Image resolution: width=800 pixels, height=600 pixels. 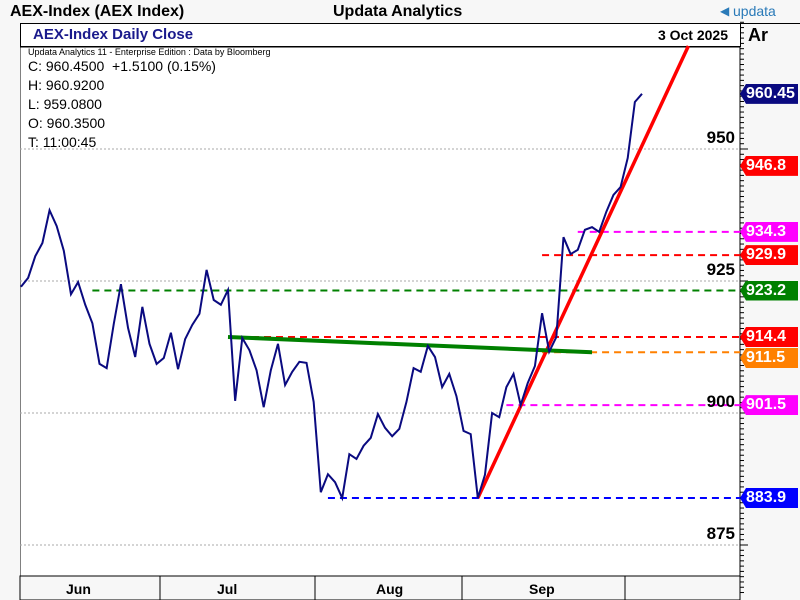 I want to click on price-tag: 911.5, so click(x=769, y=357).